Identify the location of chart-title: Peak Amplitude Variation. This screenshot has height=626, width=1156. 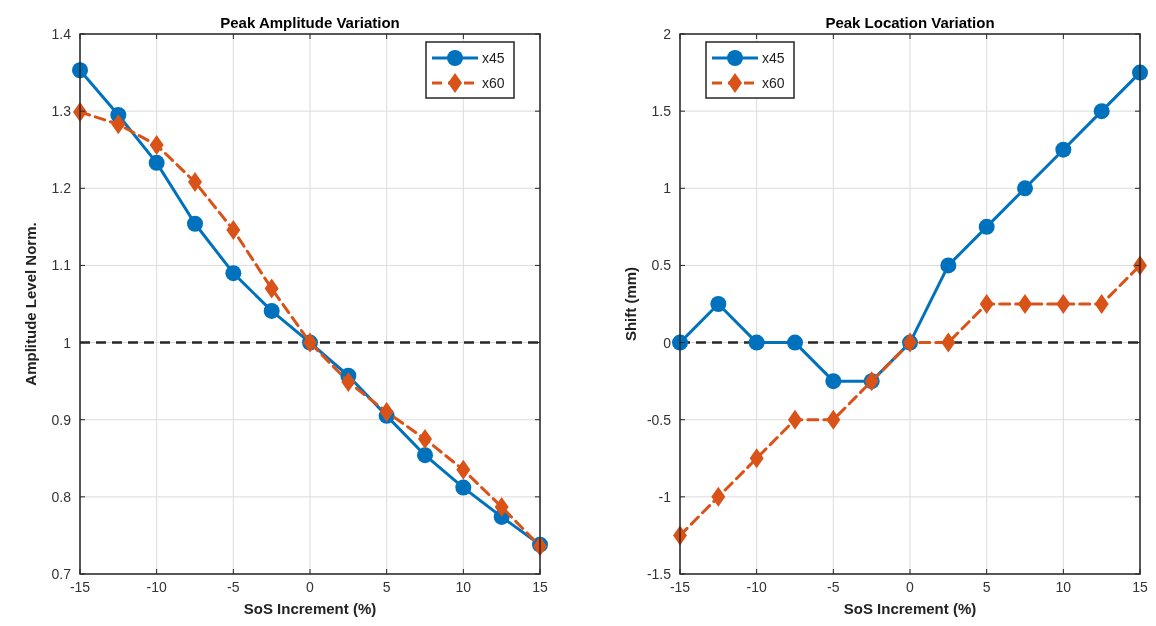
(310, 22).